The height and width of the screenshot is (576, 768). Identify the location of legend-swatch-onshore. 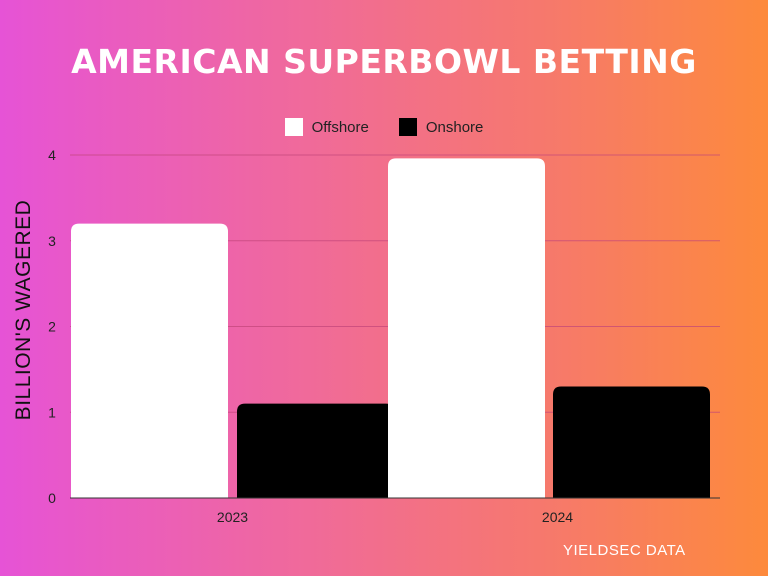
(407, 127).